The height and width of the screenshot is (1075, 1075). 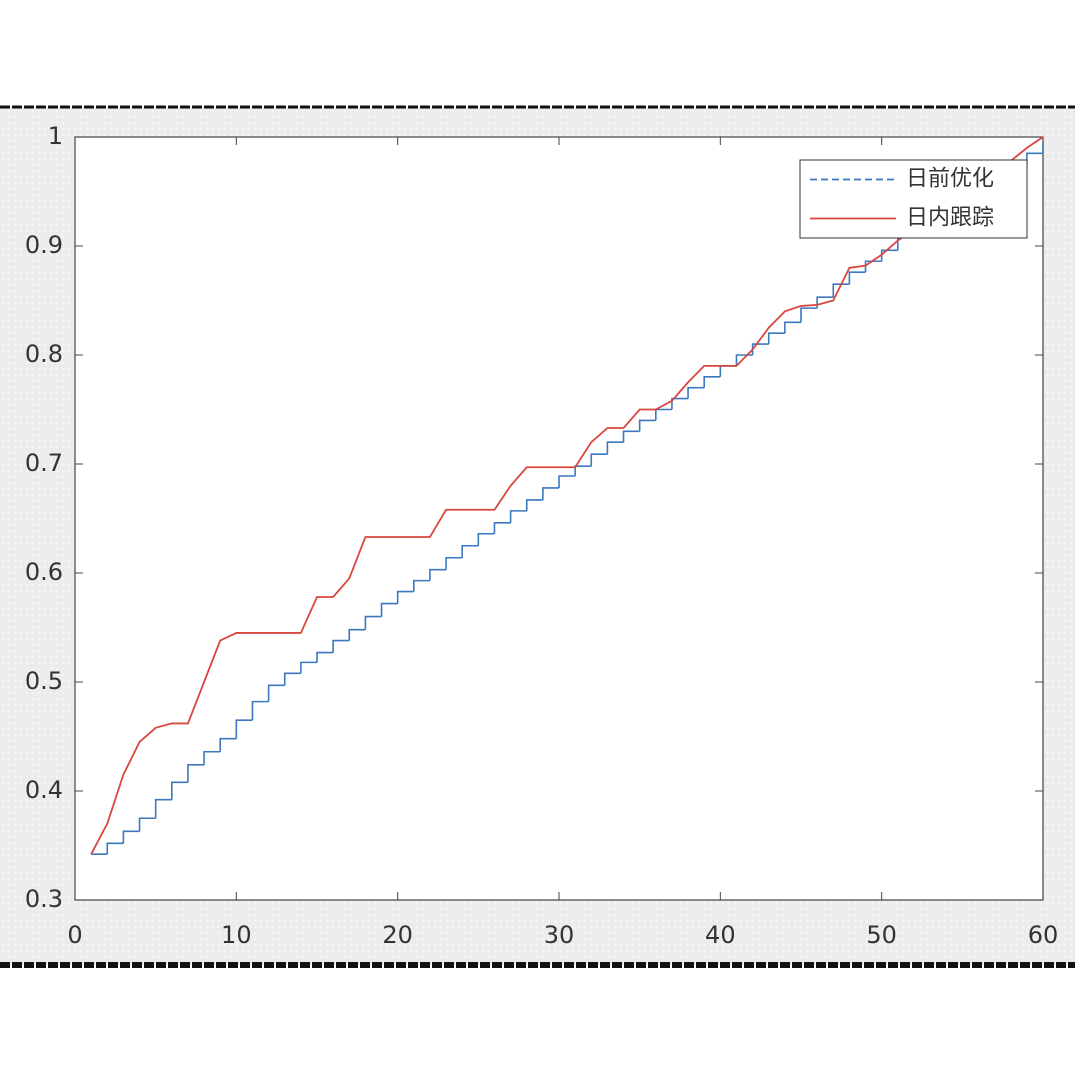 What do you see at coordinates (44, 354) in the screenshot?
I see `y-tick-label: 0.8` at bounding box center [44, 354].